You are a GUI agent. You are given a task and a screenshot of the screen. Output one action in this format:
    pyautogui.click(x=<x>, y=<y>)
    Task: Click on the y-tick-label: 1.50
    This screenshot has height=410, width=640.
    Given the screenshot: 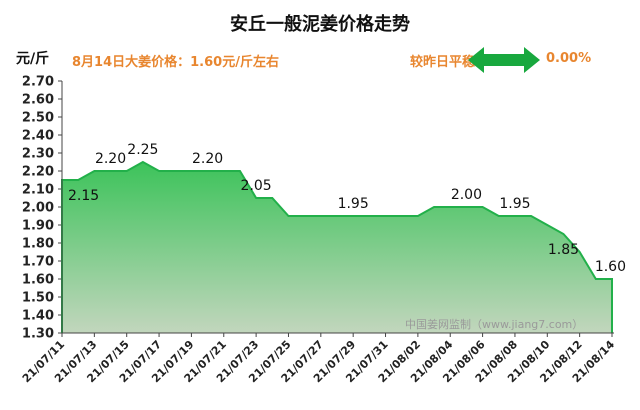 What is the action you would take?
    pyautogui.click(x=38, y=298)
    